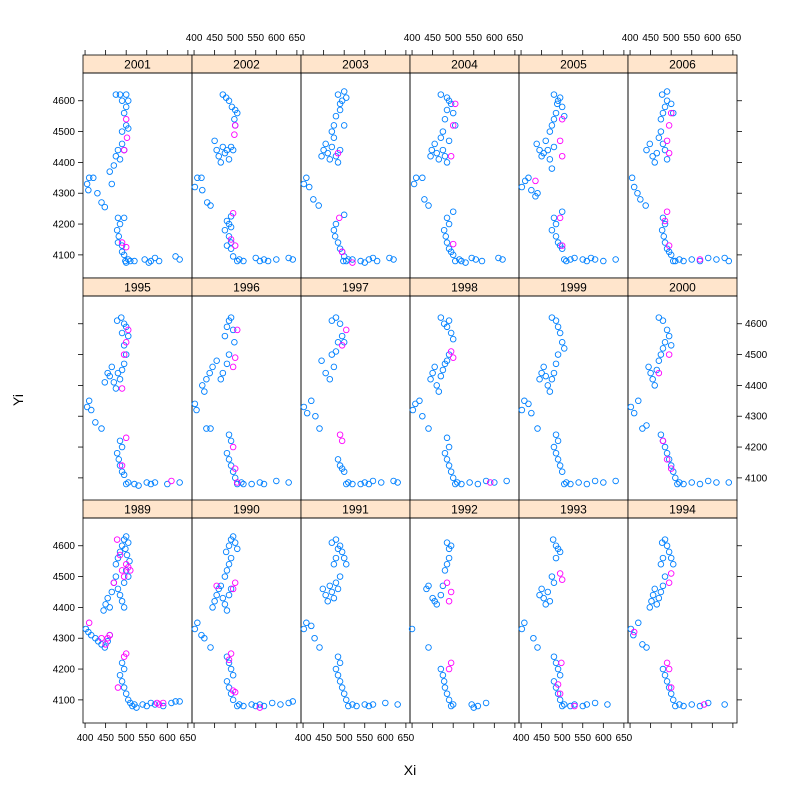 Image resolution: width=800 pixels, height=800 pixels. Describe the element at coordinates (246, 389) in the screenshot. I see `panel-1996: 1996` at that location.